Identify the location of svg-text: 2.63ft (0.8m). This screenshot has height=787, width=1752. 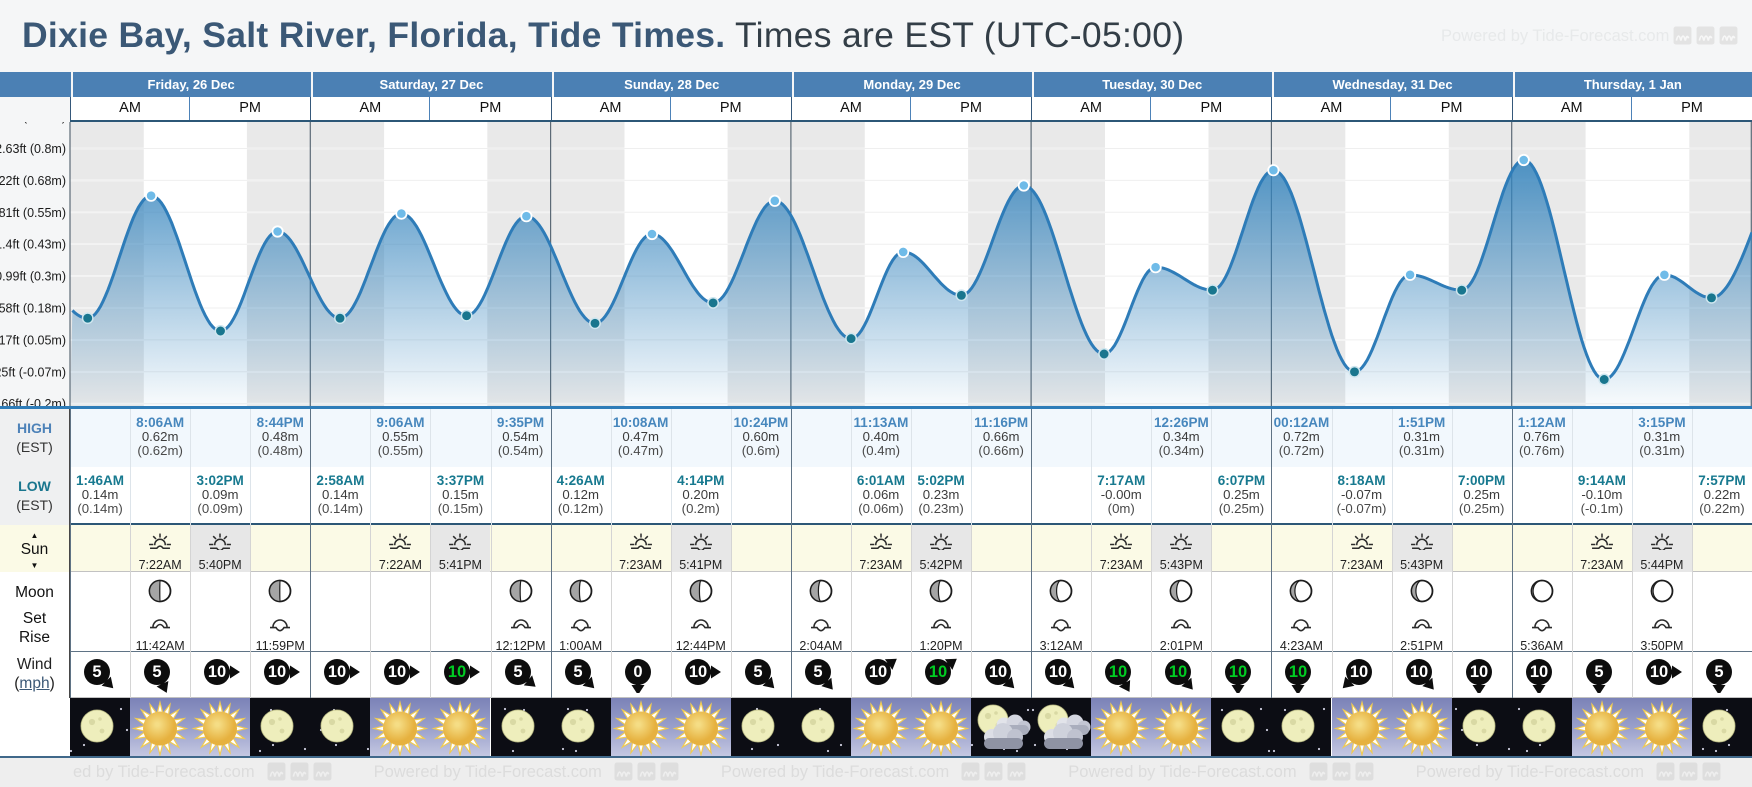
(33, 149).